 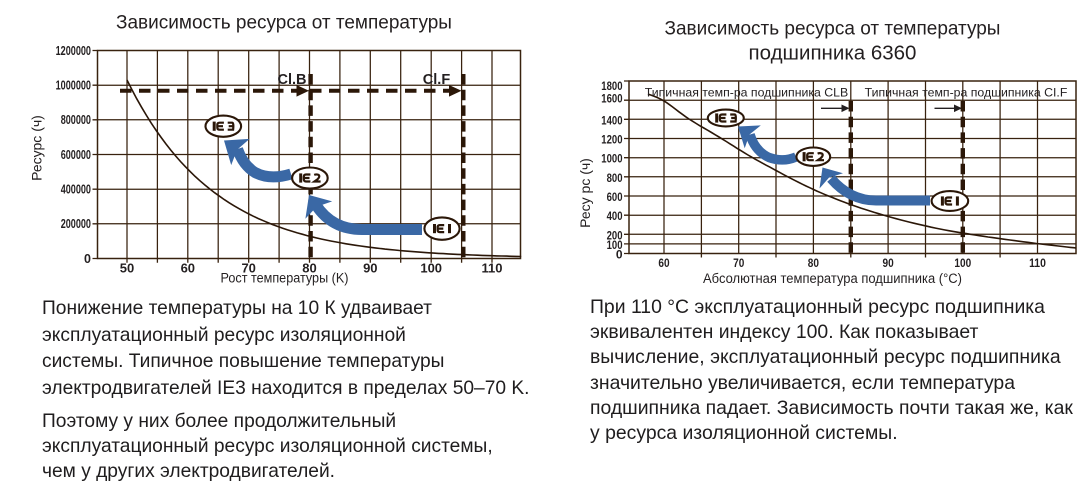 What do you see at coordinates (615, 197) in the screenshot?
I see `svg-text: 600` at bounding box center [615, 197].